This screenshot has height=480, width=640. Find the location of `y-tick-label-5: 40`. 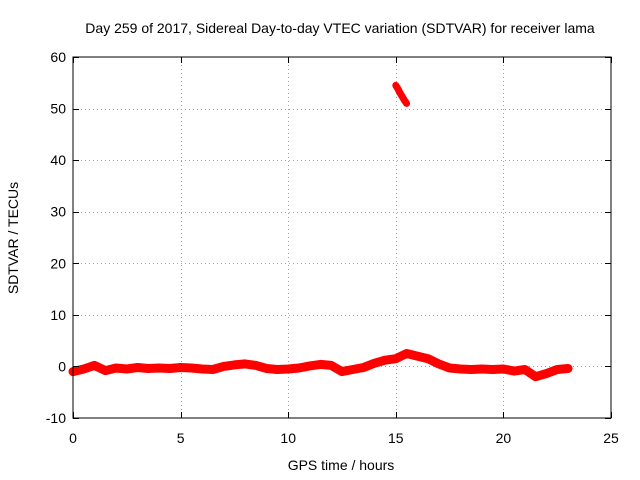

y-tick-label-5: 40 is located at coordinates (58, 160).